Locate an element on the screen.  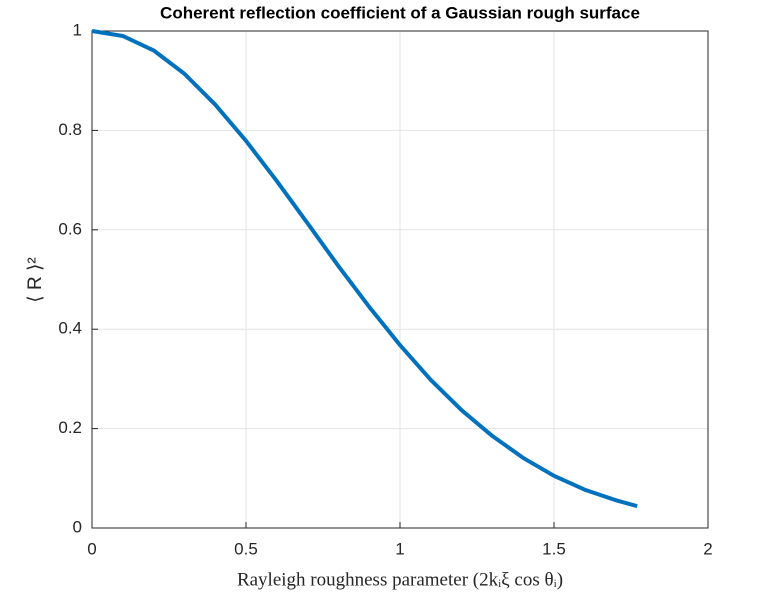
y-tick-label: 1 is located at coordinates (77, 29).